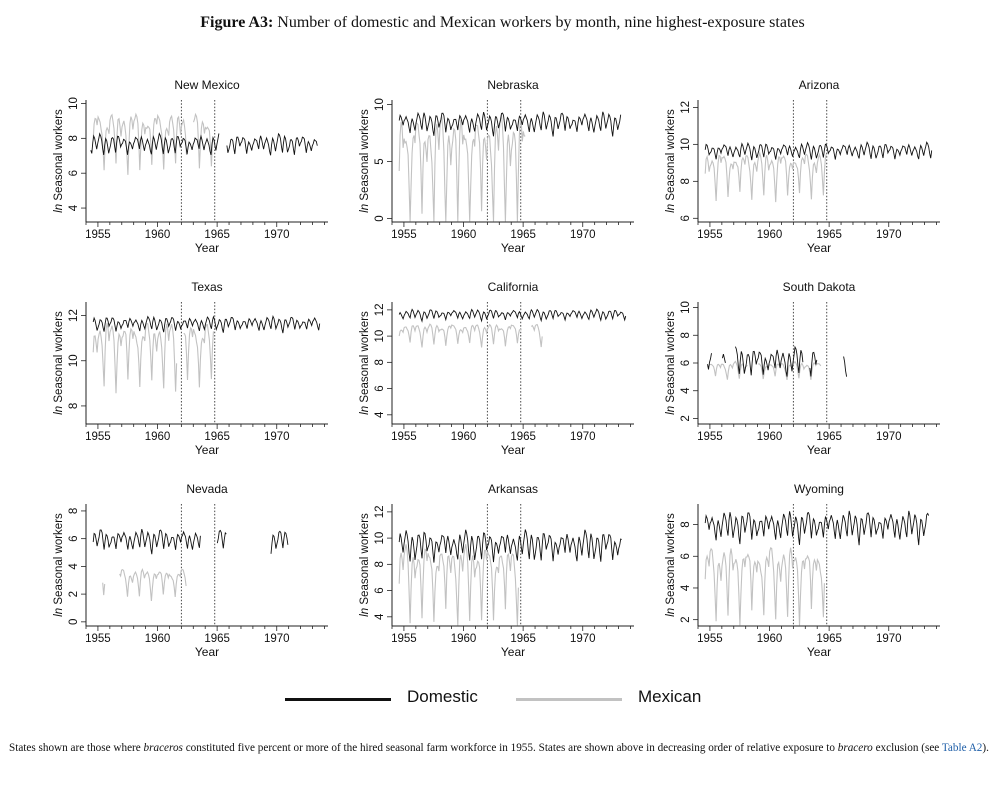 The image size is (1005, 801). Describe the element at coordinates (819, 85) in the screenshot. I see `panel-title: Arizona` at that location.